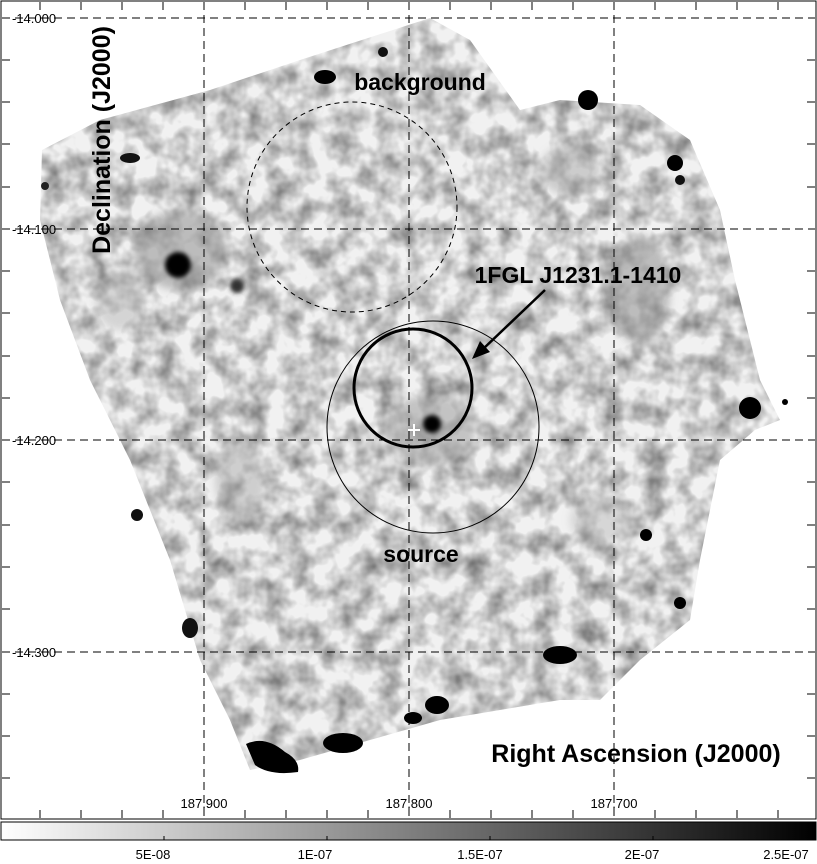  I want to click on y-axis-label: Declination (J2000), so click(102, 140).